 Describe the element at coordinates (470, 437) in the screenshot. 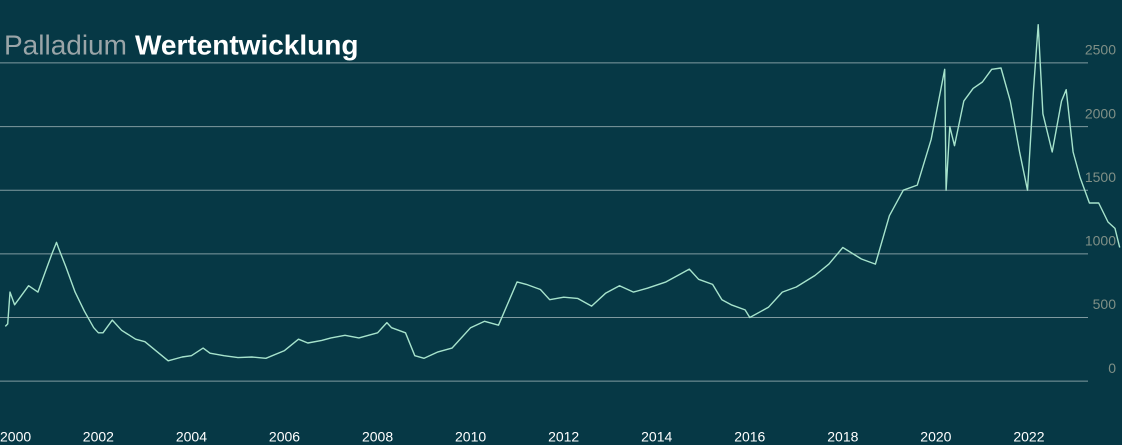

I see `x-tick-label: 2010` at that location.